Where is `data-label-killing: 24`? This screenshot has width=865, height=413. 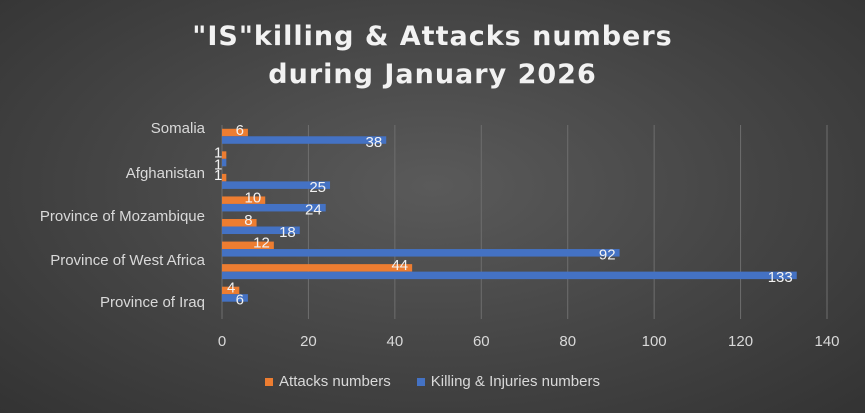 data-label-killing: 24 is located at coordinates (313, 209).